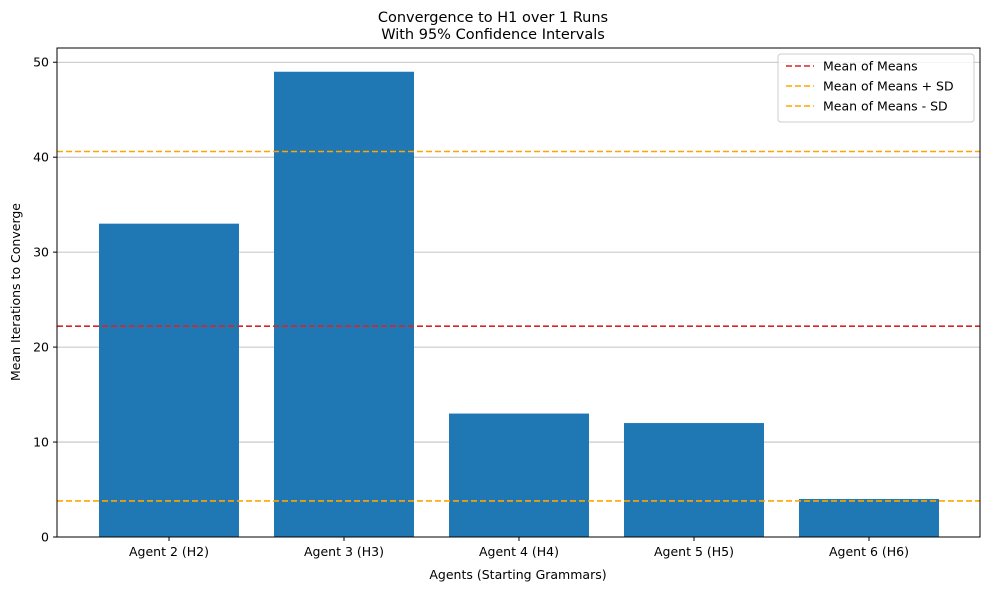  Describe the element at coordinates (870, 66) in the screenshot. I see `legend-label: Mean of Means` at that location.